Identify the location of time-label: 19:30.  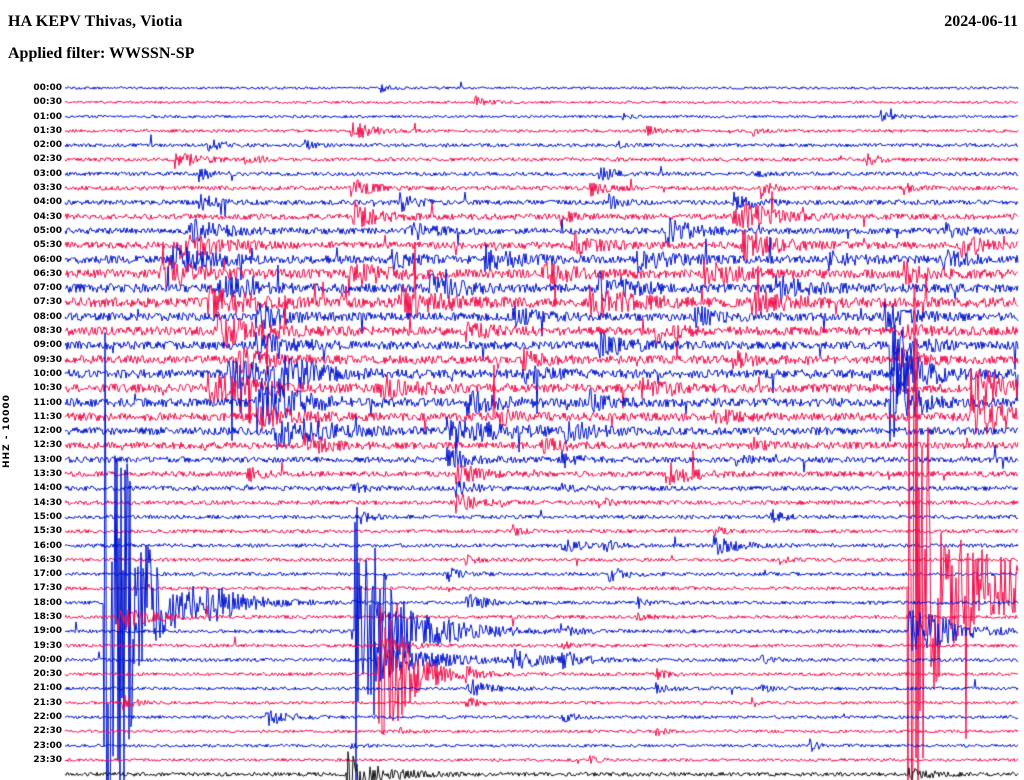
(47, 645).